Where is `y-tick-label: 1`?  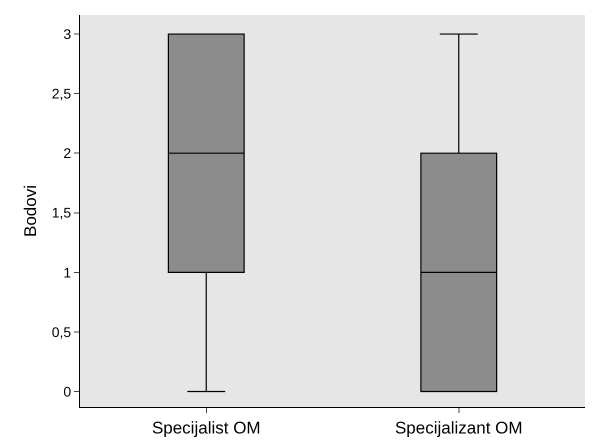
y-tick-label: 1 is located at coordinates (67, 272).